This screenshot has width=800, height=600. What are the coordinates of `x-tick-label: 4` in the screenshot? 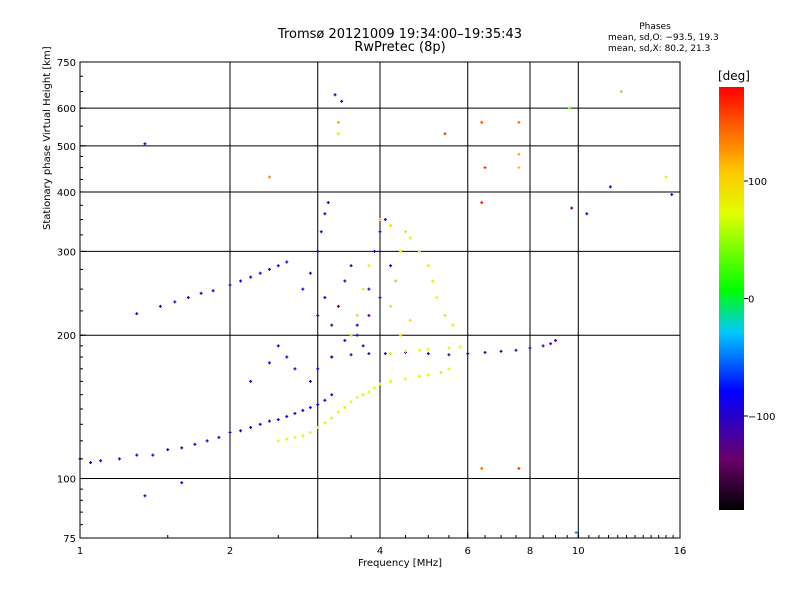 It's located at (380, 551).